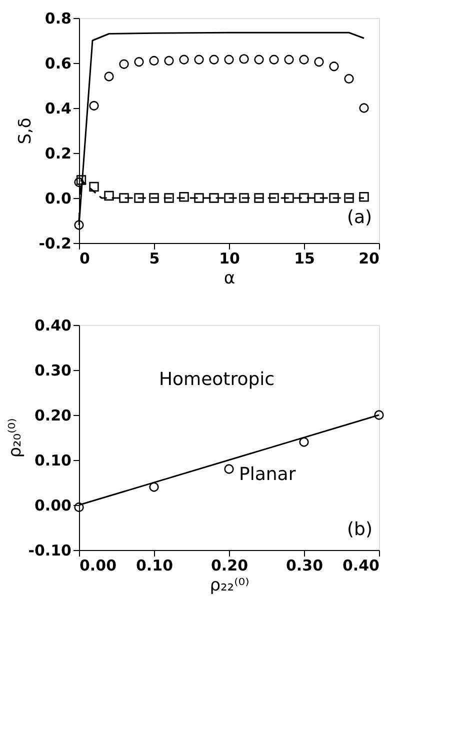  I want to click on x-tick-label: 0.40, so click(361, 565).